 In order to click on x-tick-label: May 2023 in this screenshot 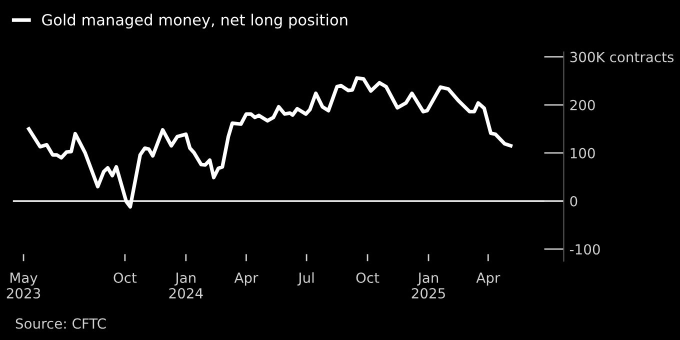, I will do `click(23, 285)`.